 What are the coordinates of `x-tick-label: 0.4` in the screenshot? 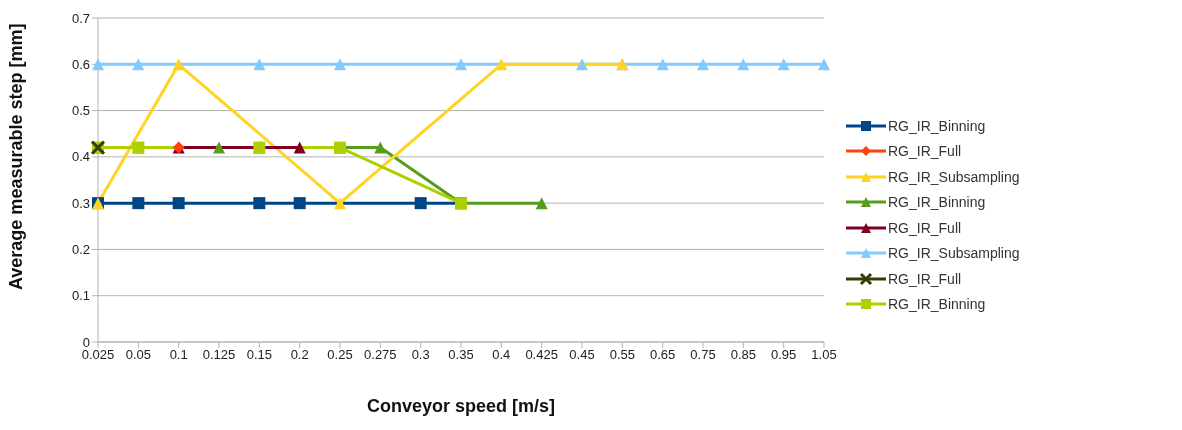 It's located at (501, 355).